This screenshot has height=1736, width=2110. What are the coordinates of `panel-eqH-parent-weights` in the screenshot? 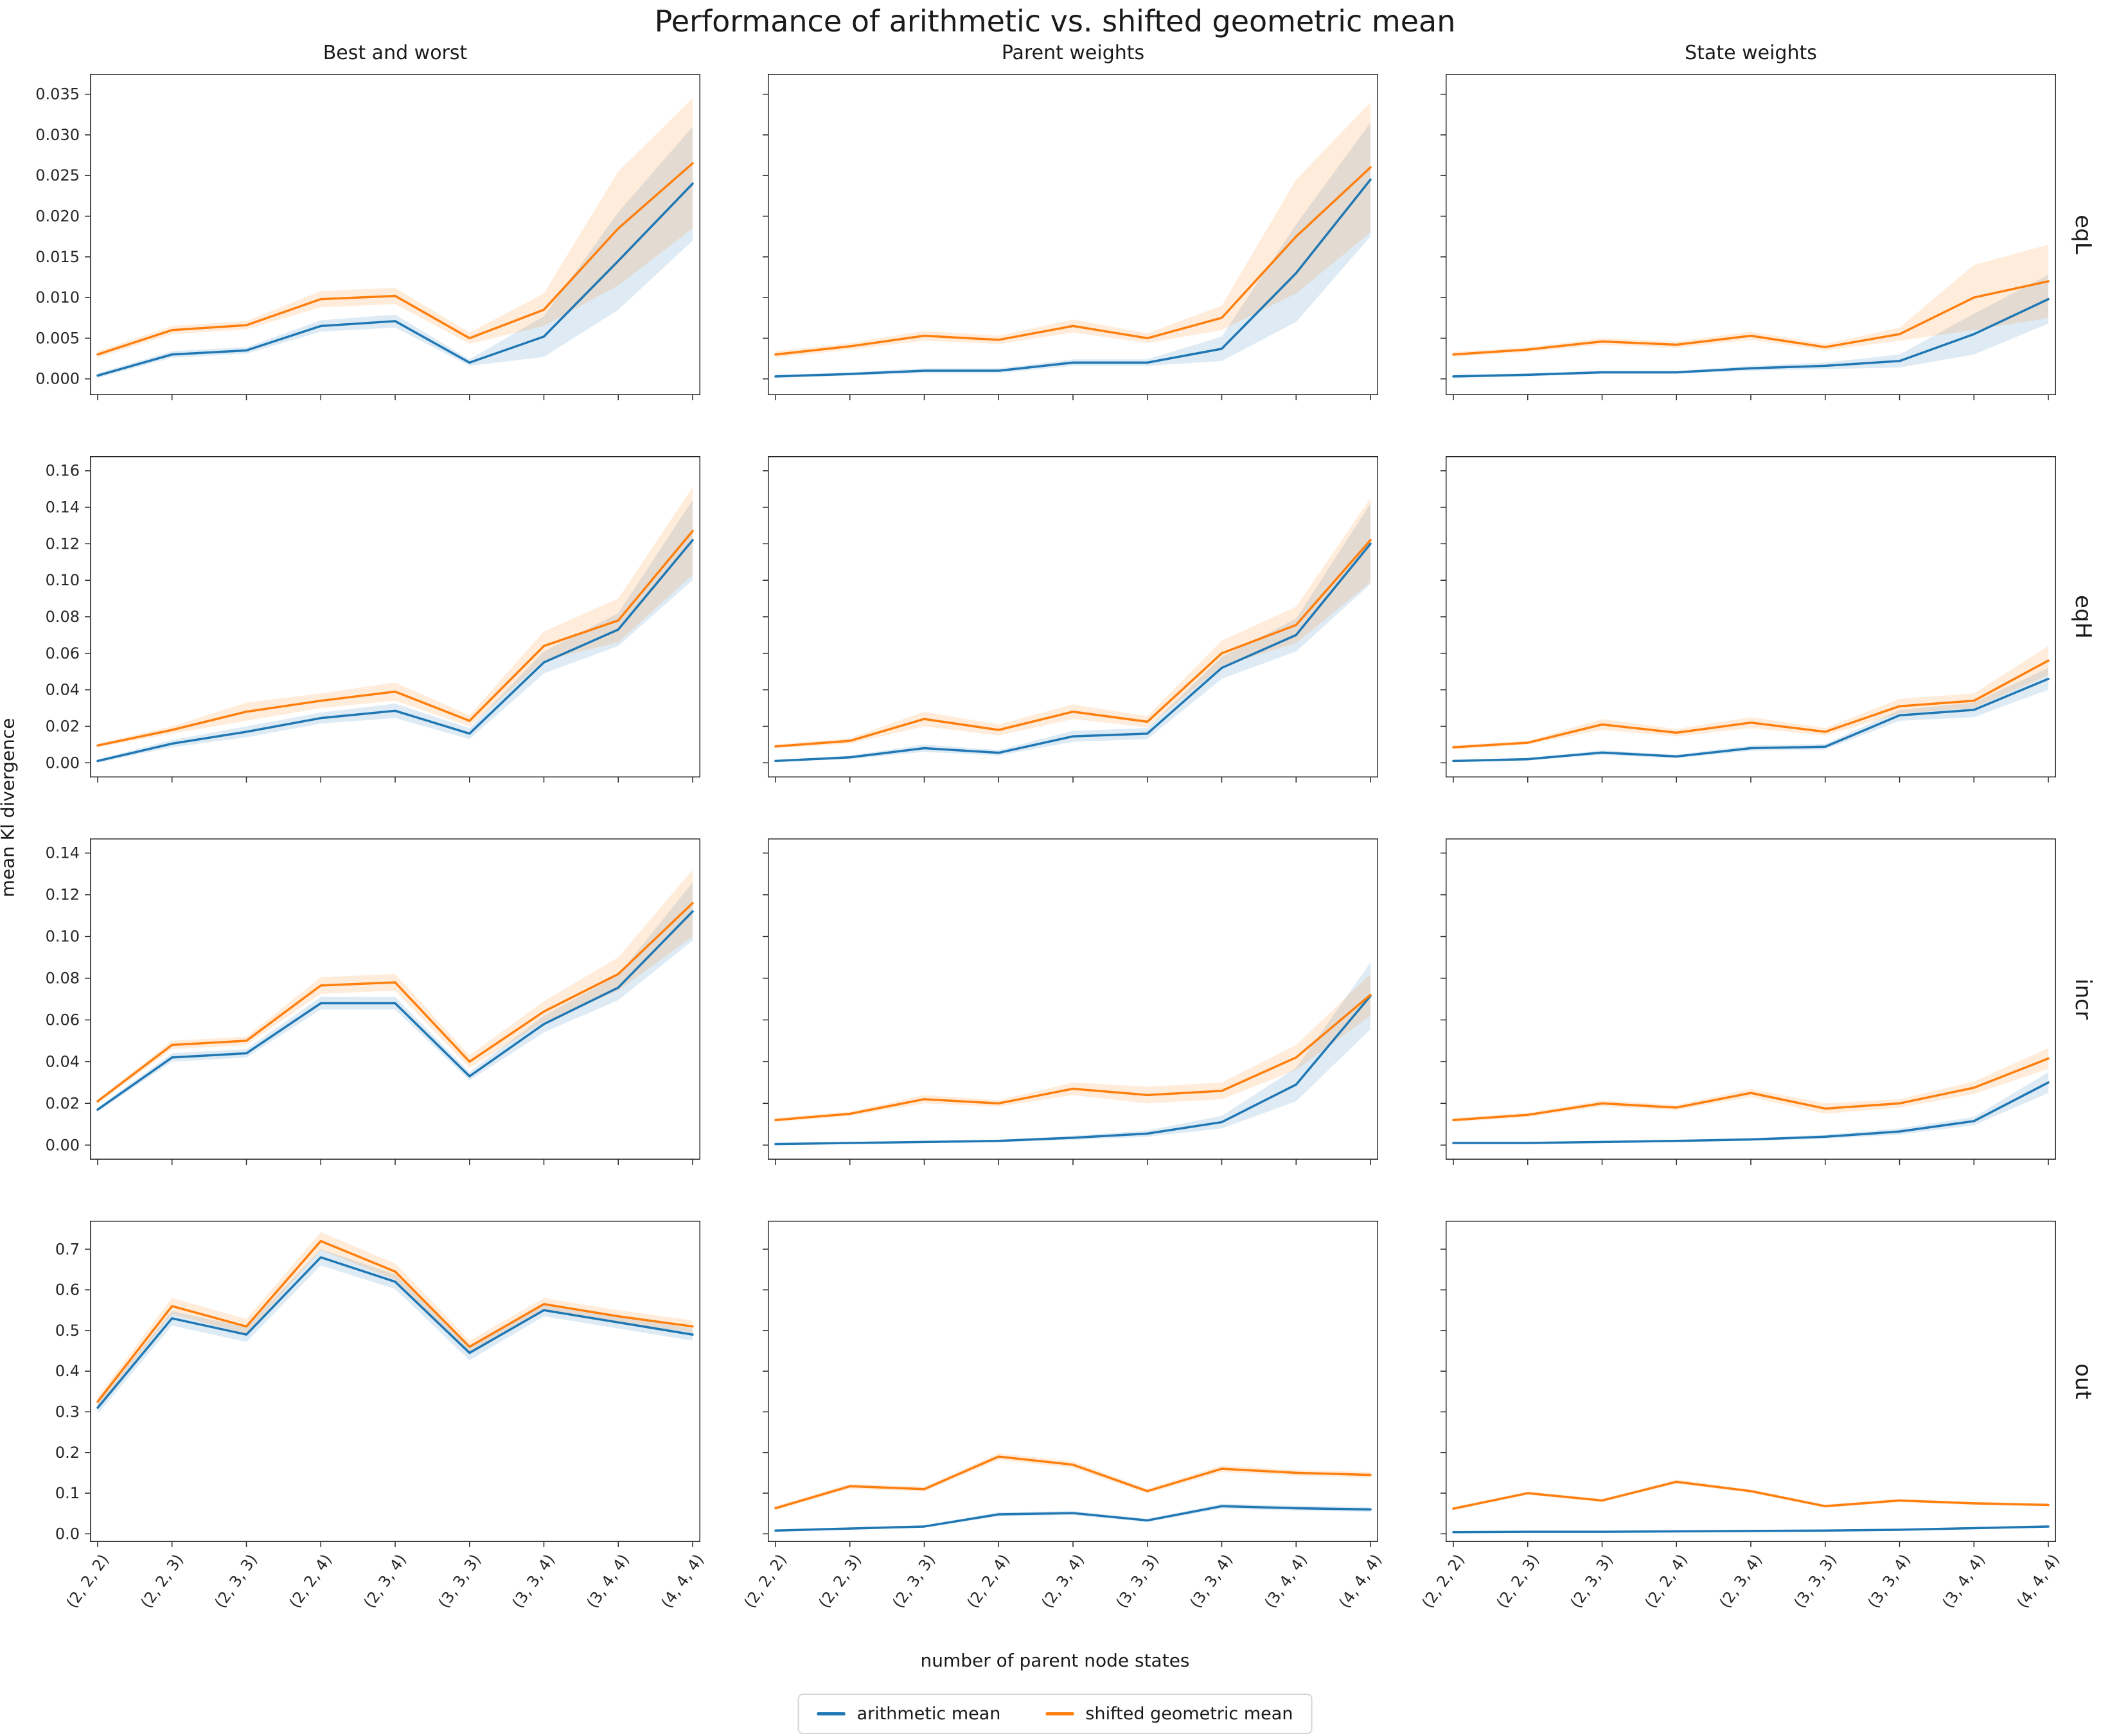 It's located at (1070, 619).